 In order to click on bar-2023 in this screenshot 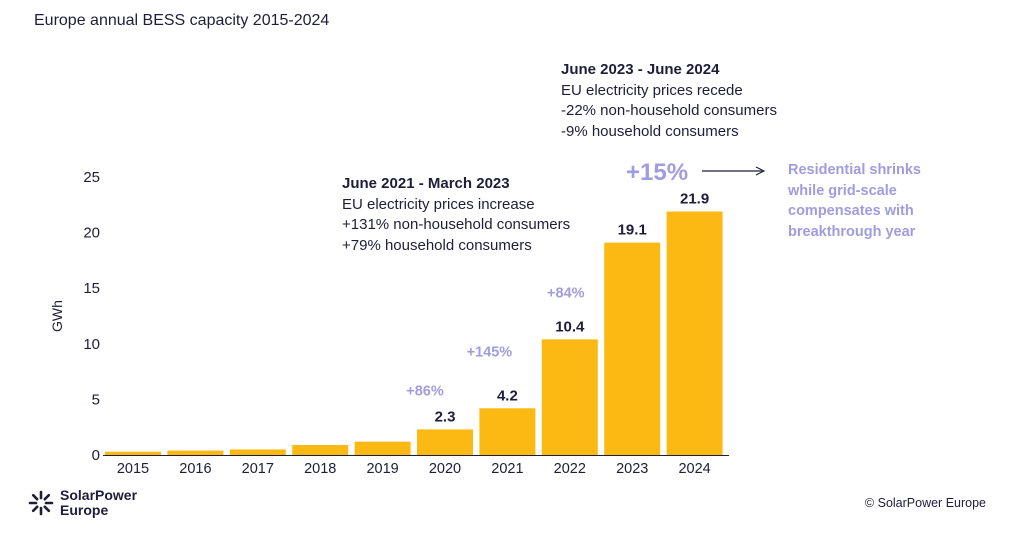, I will do `click(632, 348)`.